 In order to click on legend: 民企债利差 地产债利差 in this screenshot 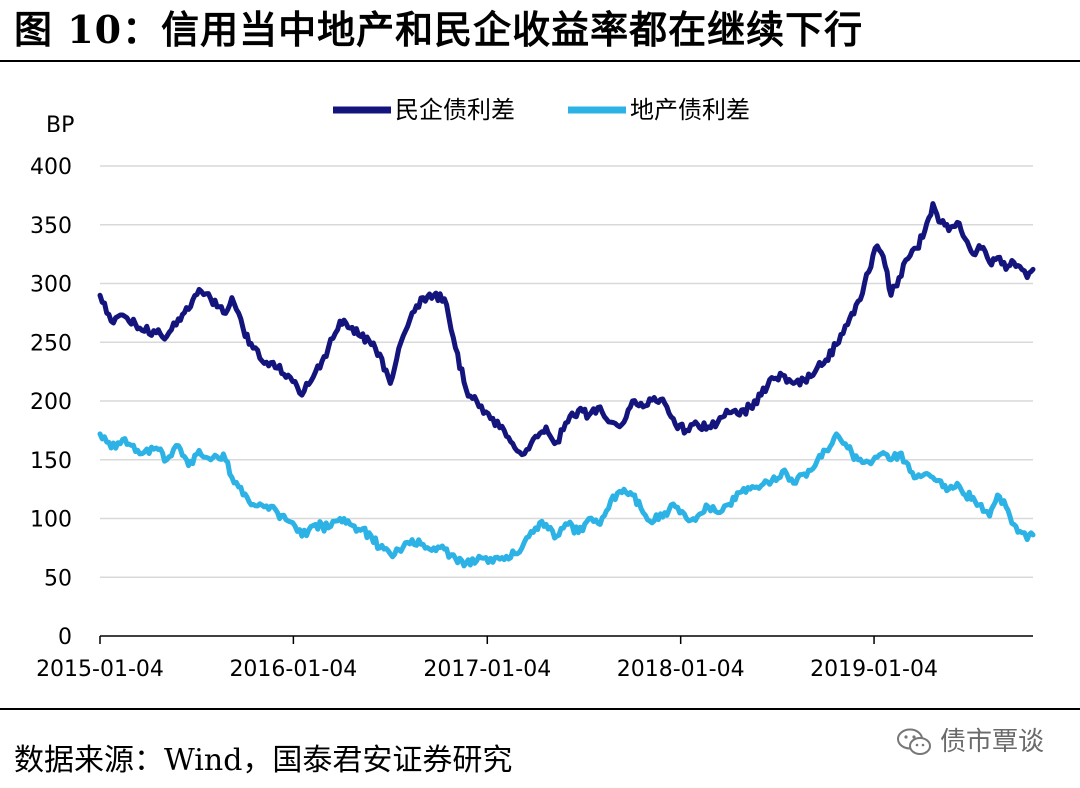, I will do `click(541, 110)`.